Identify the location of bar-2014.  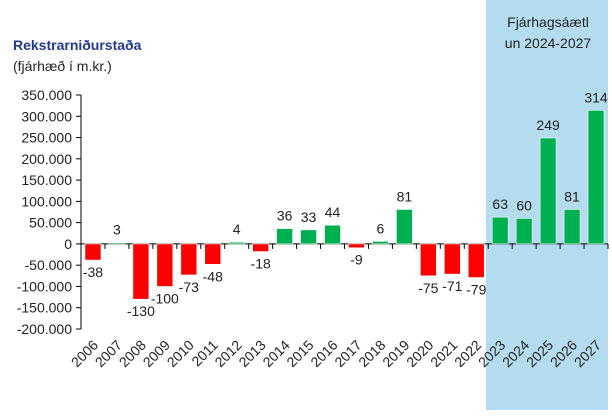
(284, 236).